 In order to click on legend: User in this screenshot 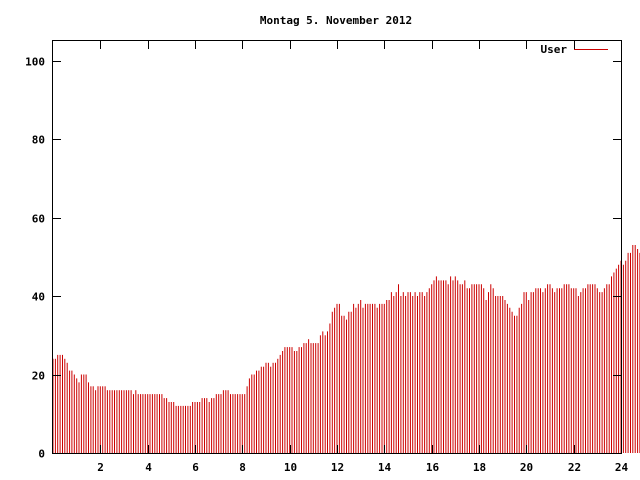, I will do `click(574, 49)`.